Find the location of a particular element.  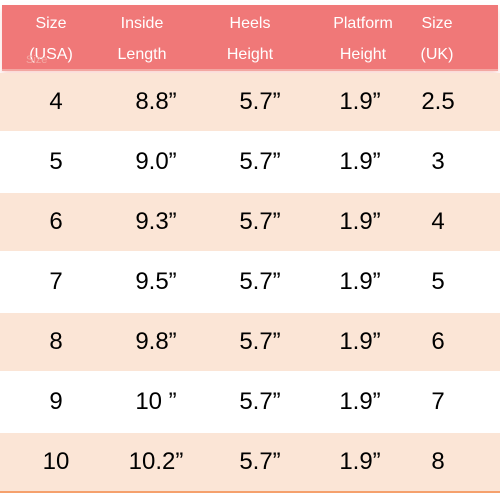

cell-size-usa: 8 is located at coordinates (56, 341).